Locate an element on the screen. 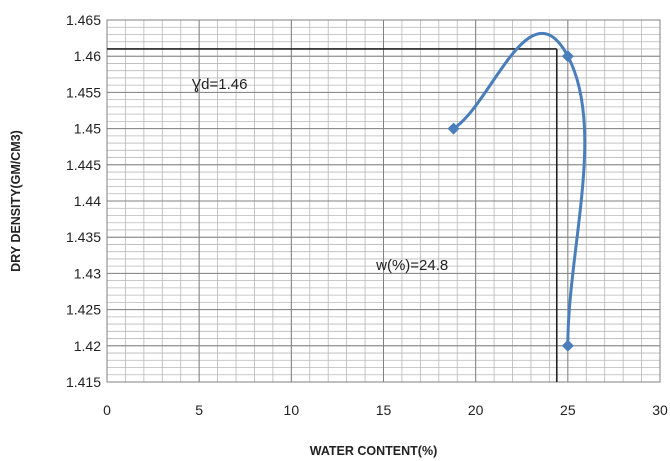 The image size is (670, 461). y-tick-label: 1.465 is located at coordinates (83, 20).